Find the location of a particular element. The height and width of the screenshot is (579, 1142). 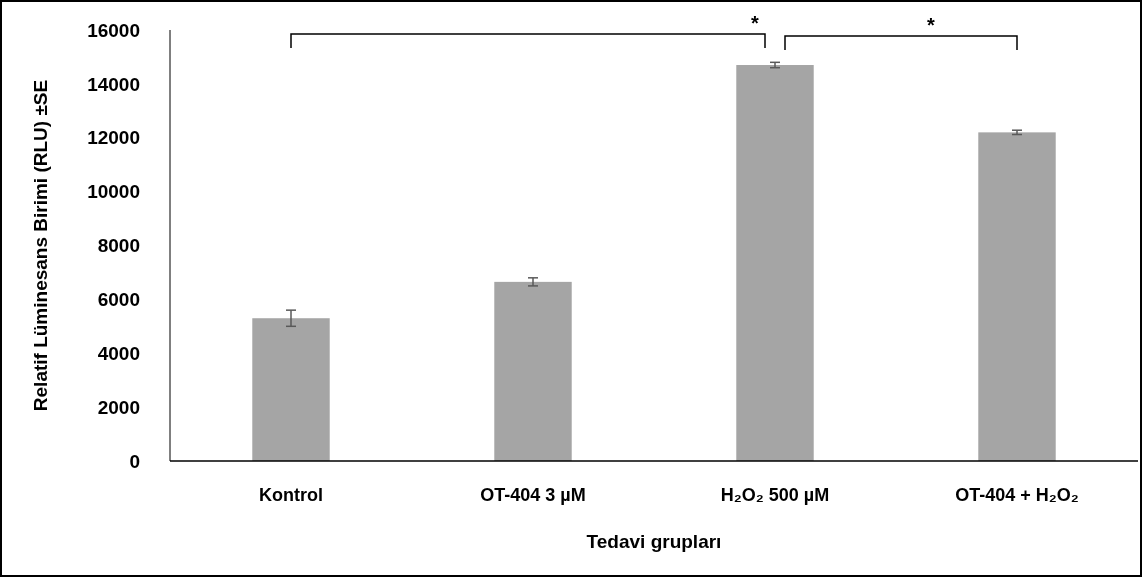

y-tick-label: 0 is located at coordinates (134, 461).